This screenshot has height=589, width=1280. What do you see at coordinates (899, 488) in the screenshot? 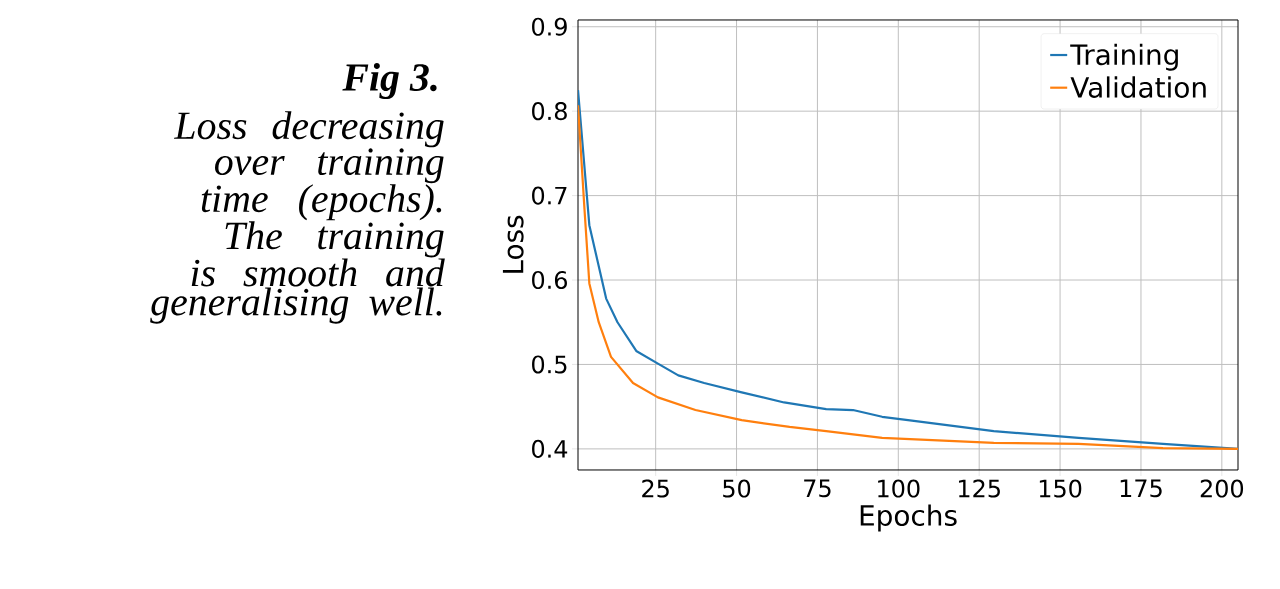
I see `x-tick-label: 100` at bounding box center [899, 488].